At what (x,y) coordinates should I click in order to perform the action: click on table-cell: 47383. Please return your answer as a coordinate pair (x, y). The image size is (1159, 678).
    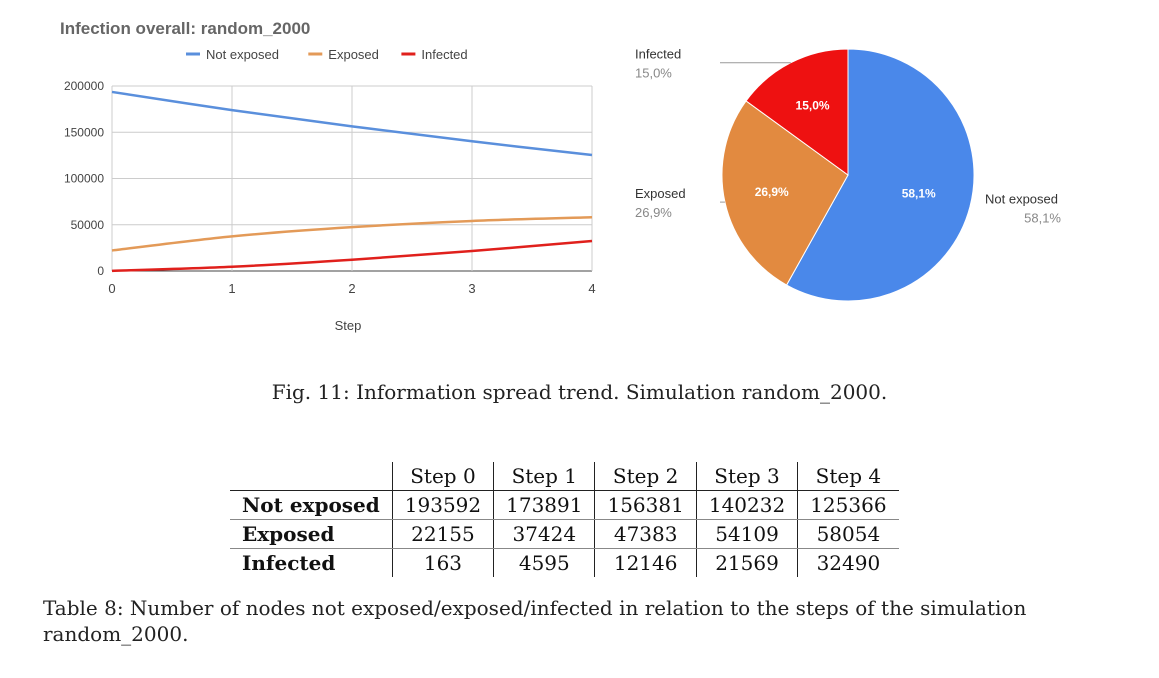
    Looking at the image, I should click on (645, 534).